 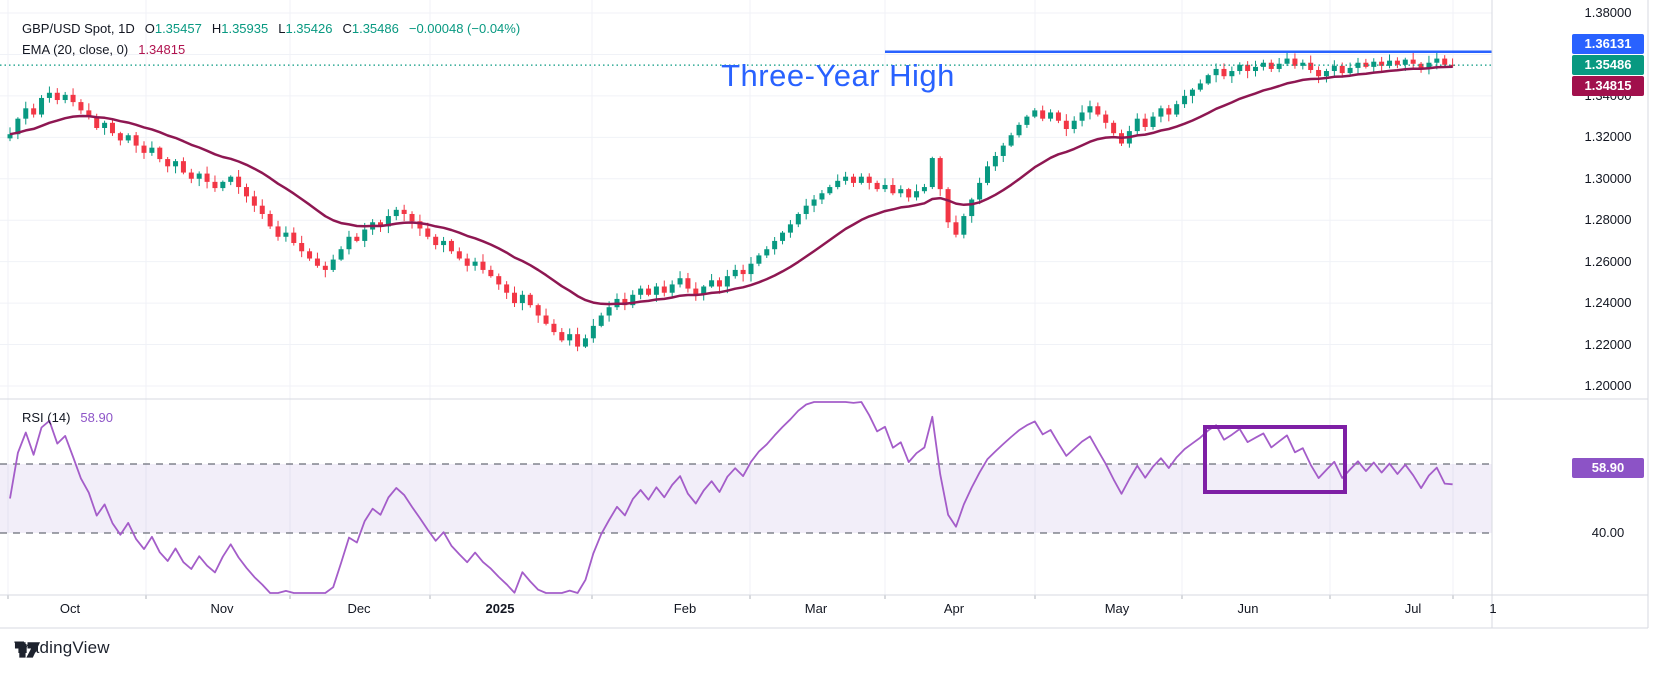 What do you see at coordinates (46, 417) in the screenshot?
I see `rsi-label: RSI (14)` at bounding box center [46, 417].